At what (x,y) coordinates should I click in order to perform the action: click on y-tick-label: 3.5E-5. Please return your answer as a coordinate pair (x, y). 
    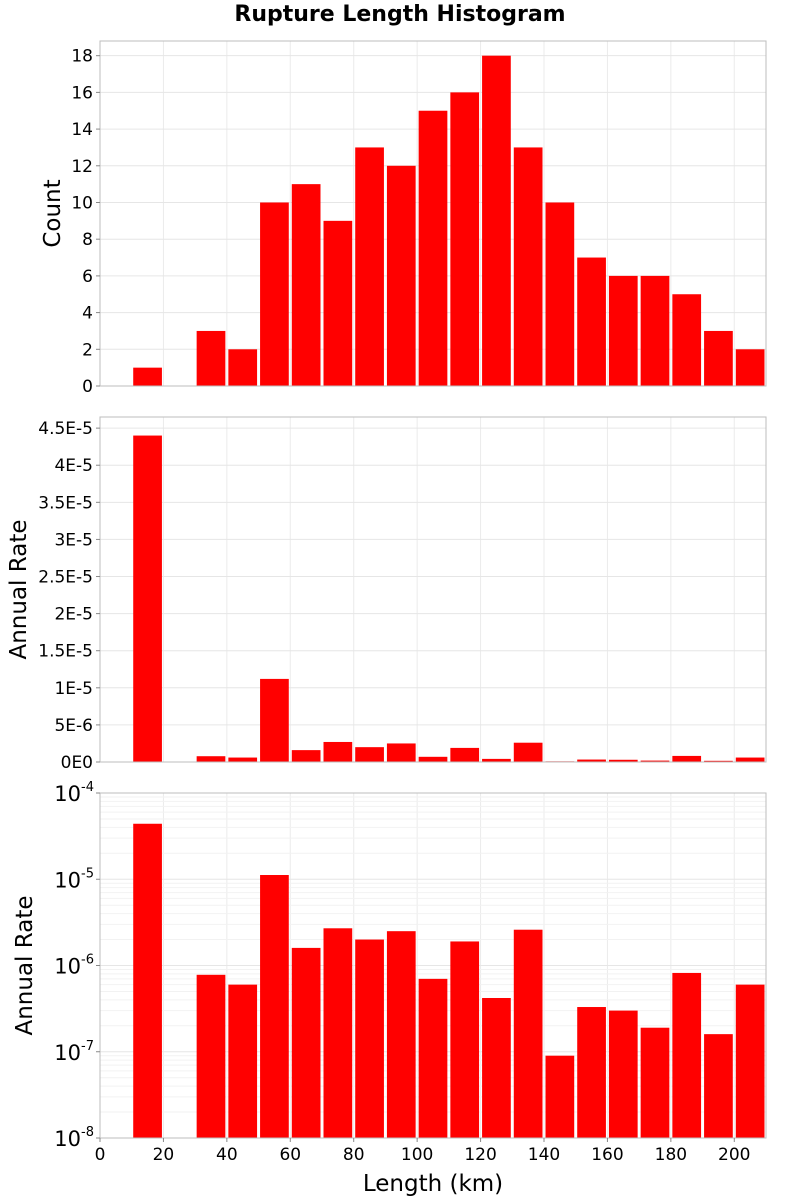
    Looking at the image, I should click on (65, 503).